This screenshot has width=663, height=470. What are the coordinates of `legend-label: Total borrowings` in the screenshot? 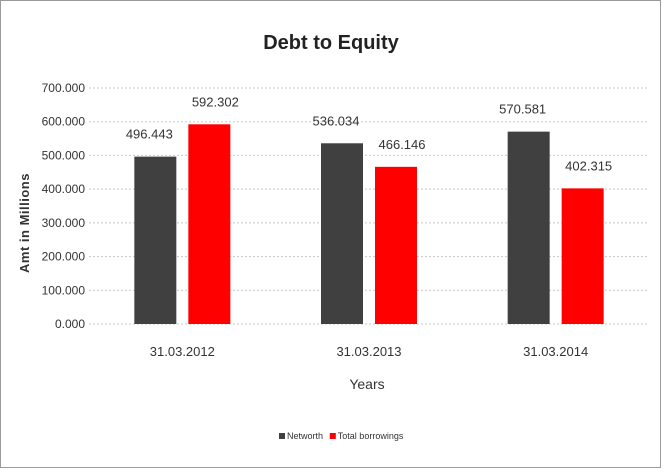 It's located at (371, 436).